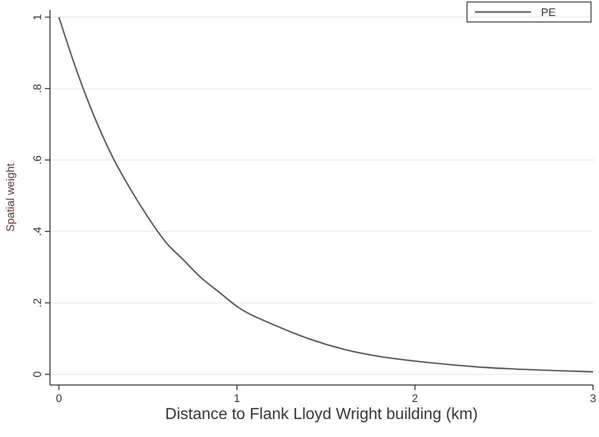 The image size is (599, 437). Describe the element at coordinates (237, 399) in the screenshot. I see `x-tick-label: 1` at that location.